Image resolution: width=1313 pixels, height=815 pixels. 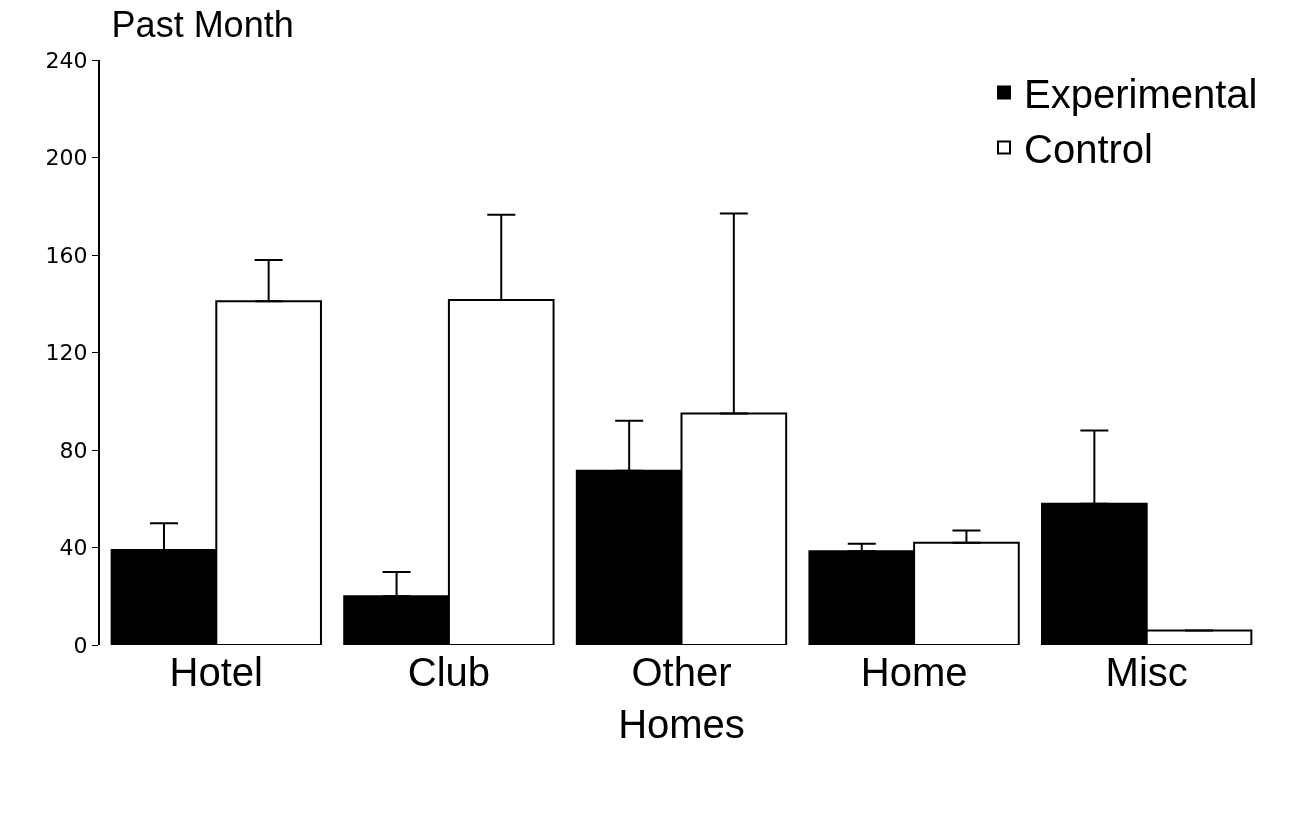 I want to click on legend-label: Control, so click(x=1088, y=149).